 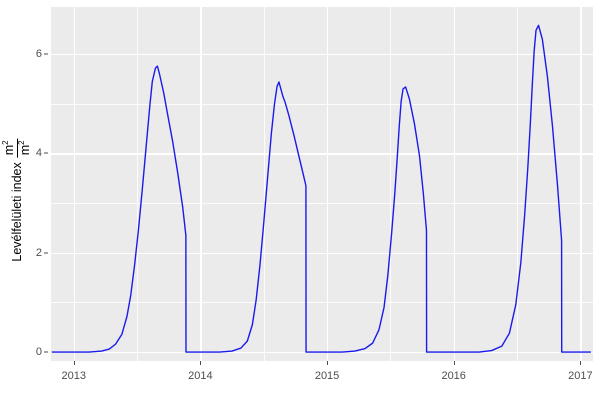 I want to click on x-axis-tick-label: 2016, so click(x=453, y=376).